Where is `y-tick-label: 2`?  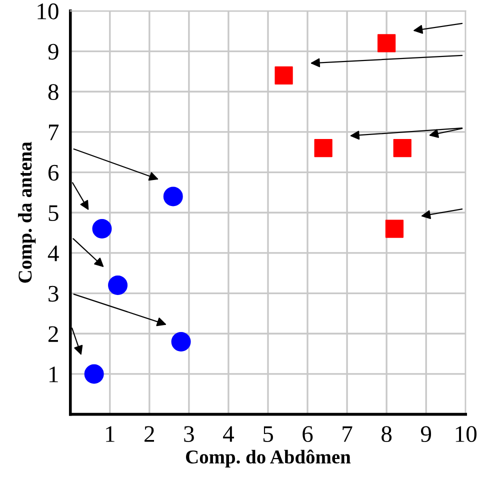
y-tick-label: 2 is located at coordinates (53, 334).